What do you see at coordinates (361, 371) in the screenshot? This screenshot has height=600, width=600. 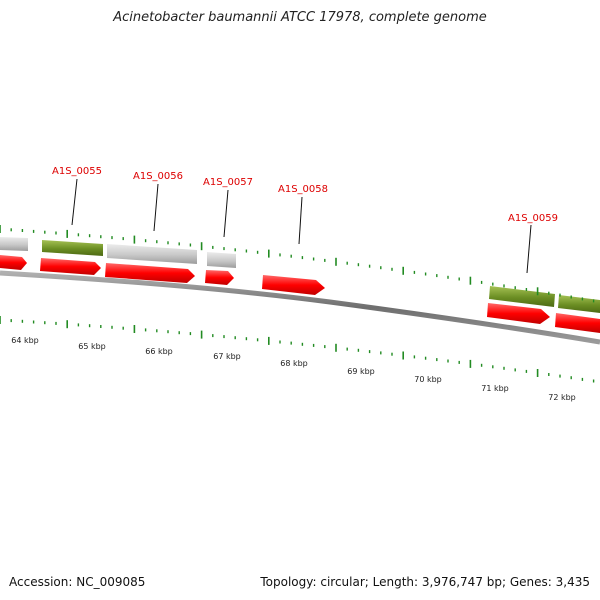 I see `scale-label: 69 kbp` at bounding box center [361, 371].